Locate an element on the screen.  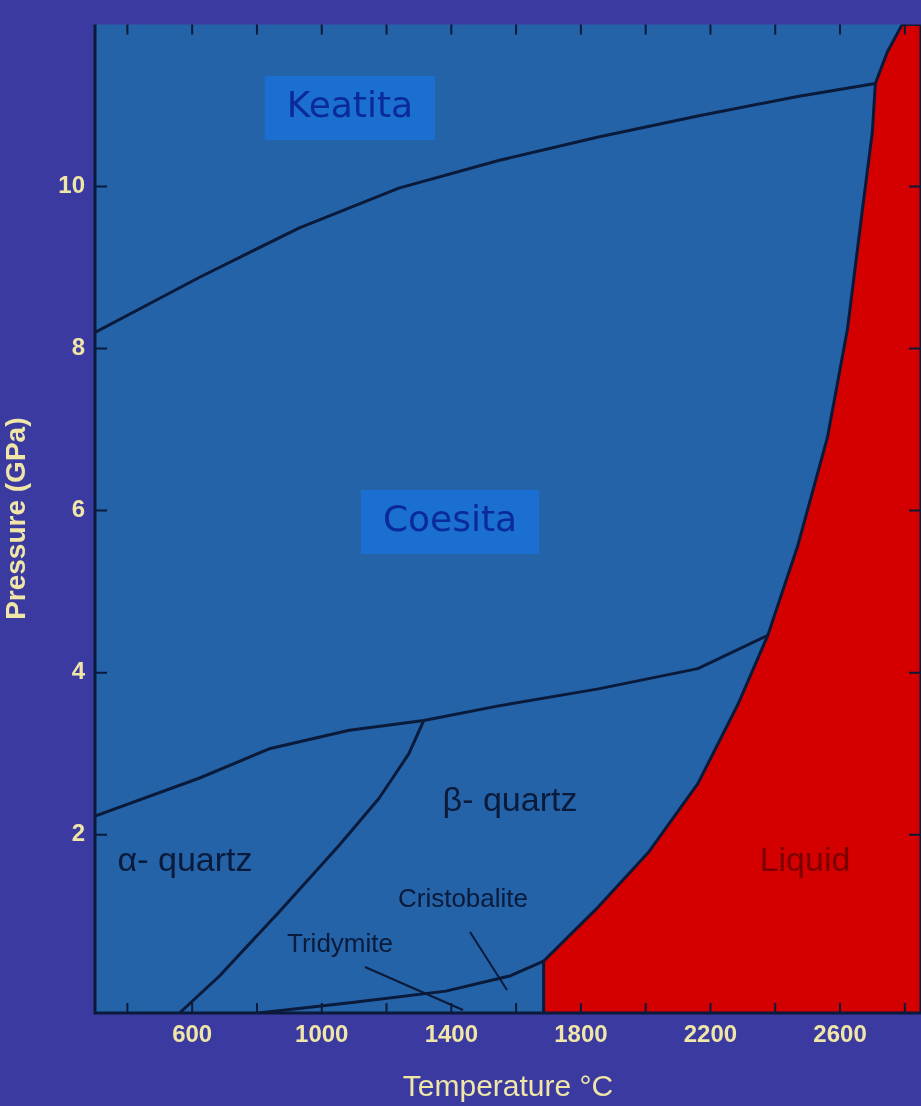
annotation: α- quartz is located at coordinates (185, 859).